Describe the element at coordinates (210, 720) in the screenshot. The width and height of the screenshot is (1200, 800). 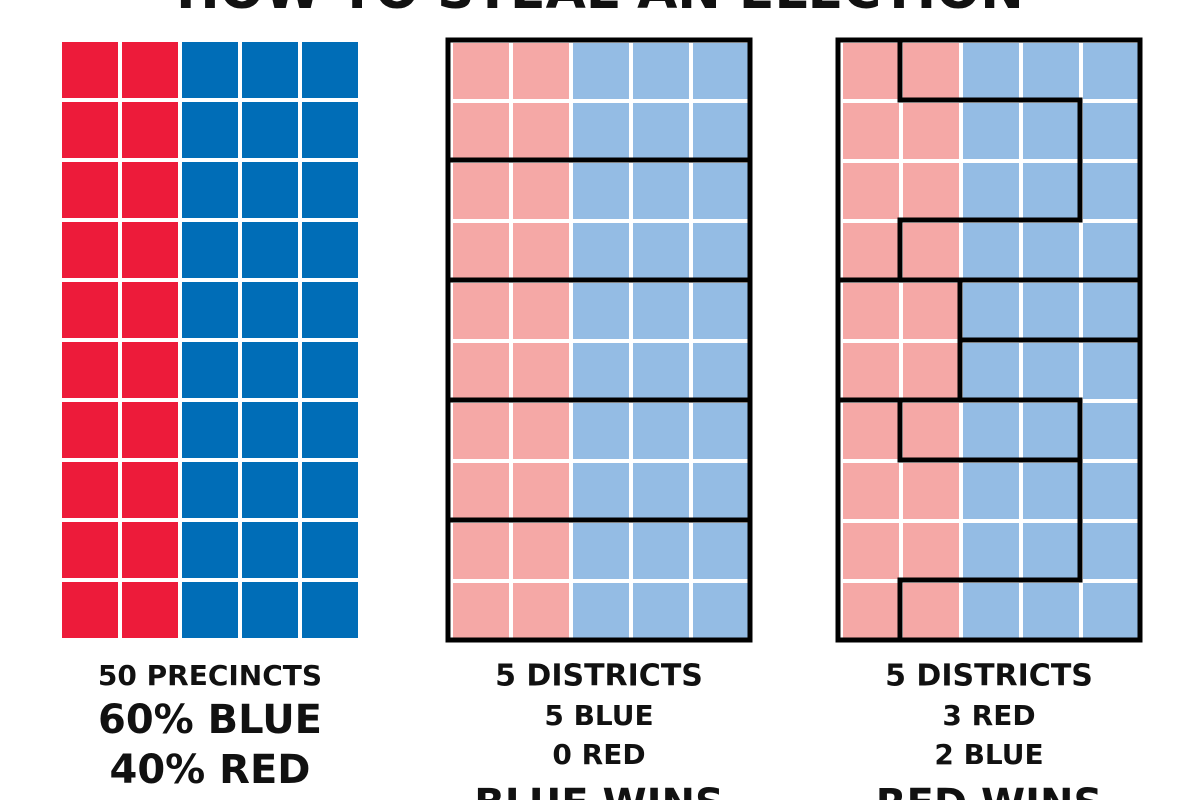
I see `caption: 60% BLUE` at that location.